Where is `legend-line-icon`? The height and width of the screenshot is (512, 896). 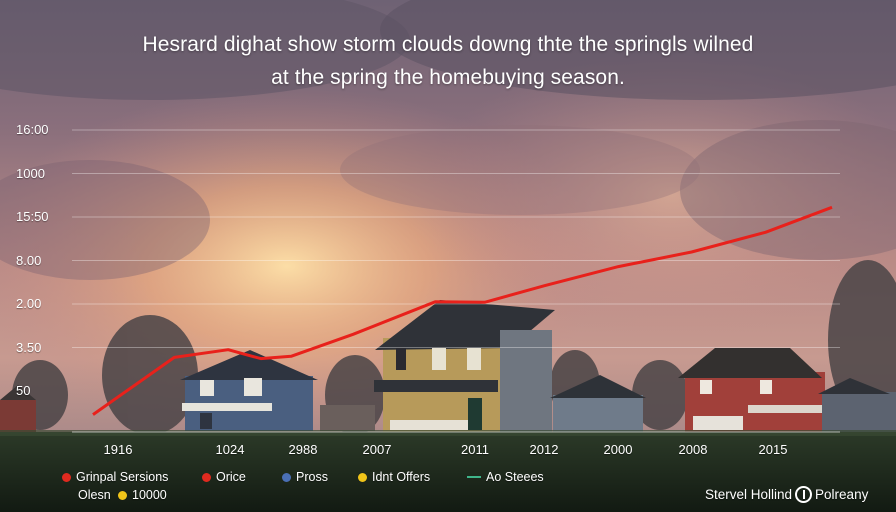 legend-line-icon is located at coordinates (474, 477).